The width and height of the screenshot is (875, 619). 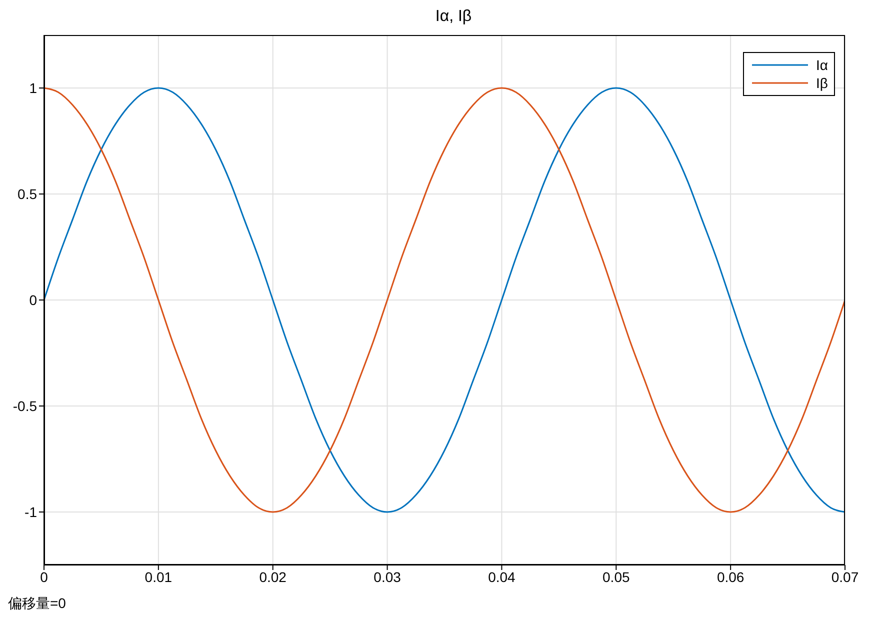 I want to click on legend-label: Iβ, so click(x=822, y=83).